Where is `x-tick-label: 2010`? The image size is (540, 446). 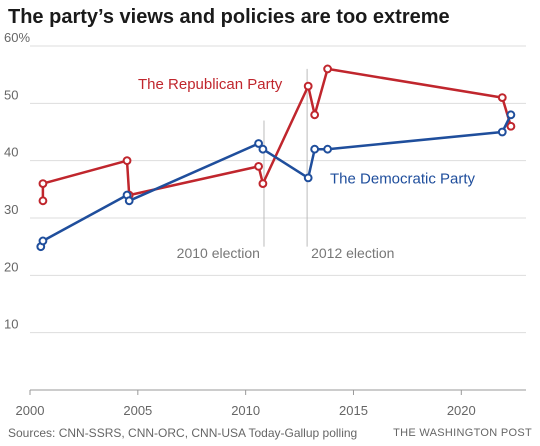
x-tick-label: 2010 is located at coordinates (245, 410).